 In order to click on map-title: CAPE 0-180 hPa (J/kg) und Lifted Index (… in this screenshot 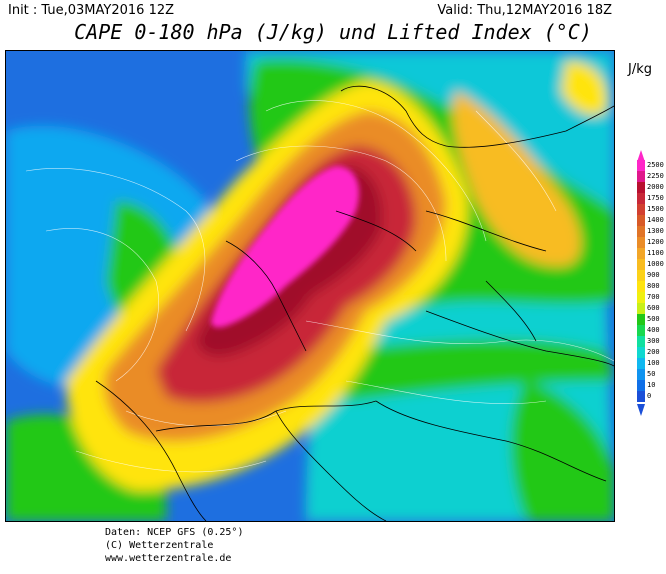, I will do `click(333, 32)`.